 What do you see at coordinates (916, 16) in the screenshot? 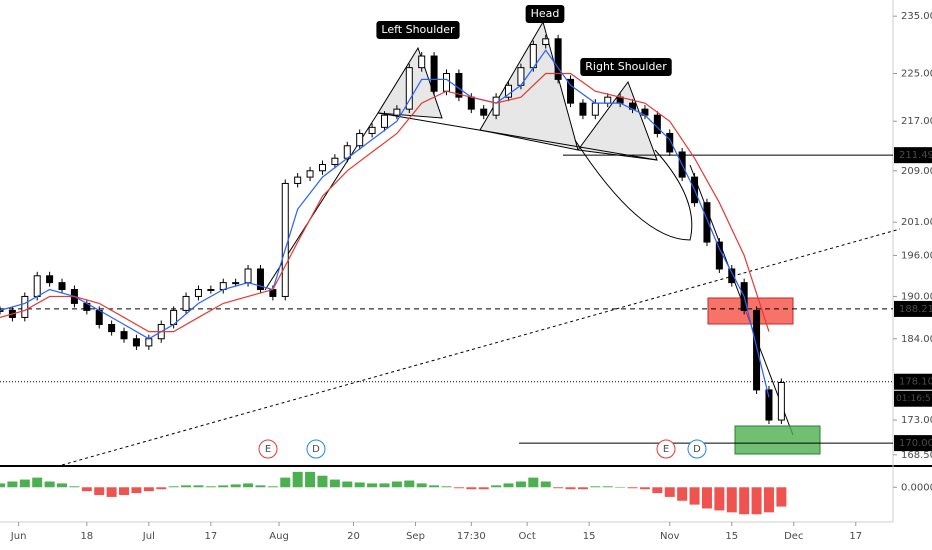
I see `y-tick-label: 235.00` at bounding box center [916, 16].